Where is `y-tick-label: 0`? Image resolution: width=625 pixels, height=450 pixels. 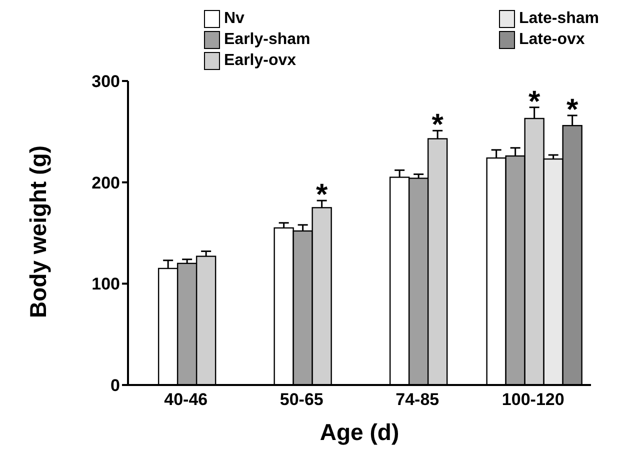 y-tick-label: 0 is located at coordinates (115, 386).